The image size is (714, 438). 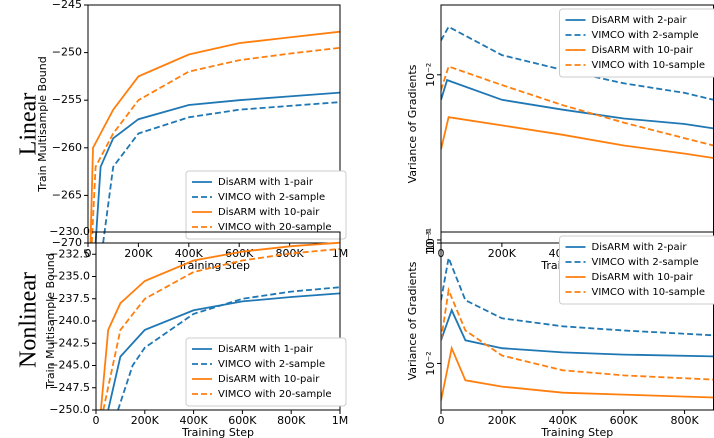 What do you see at coordinates (69, 276) in the screenshot?
I see `y-tick-label: −235.0` at bounding box center [69, 276].